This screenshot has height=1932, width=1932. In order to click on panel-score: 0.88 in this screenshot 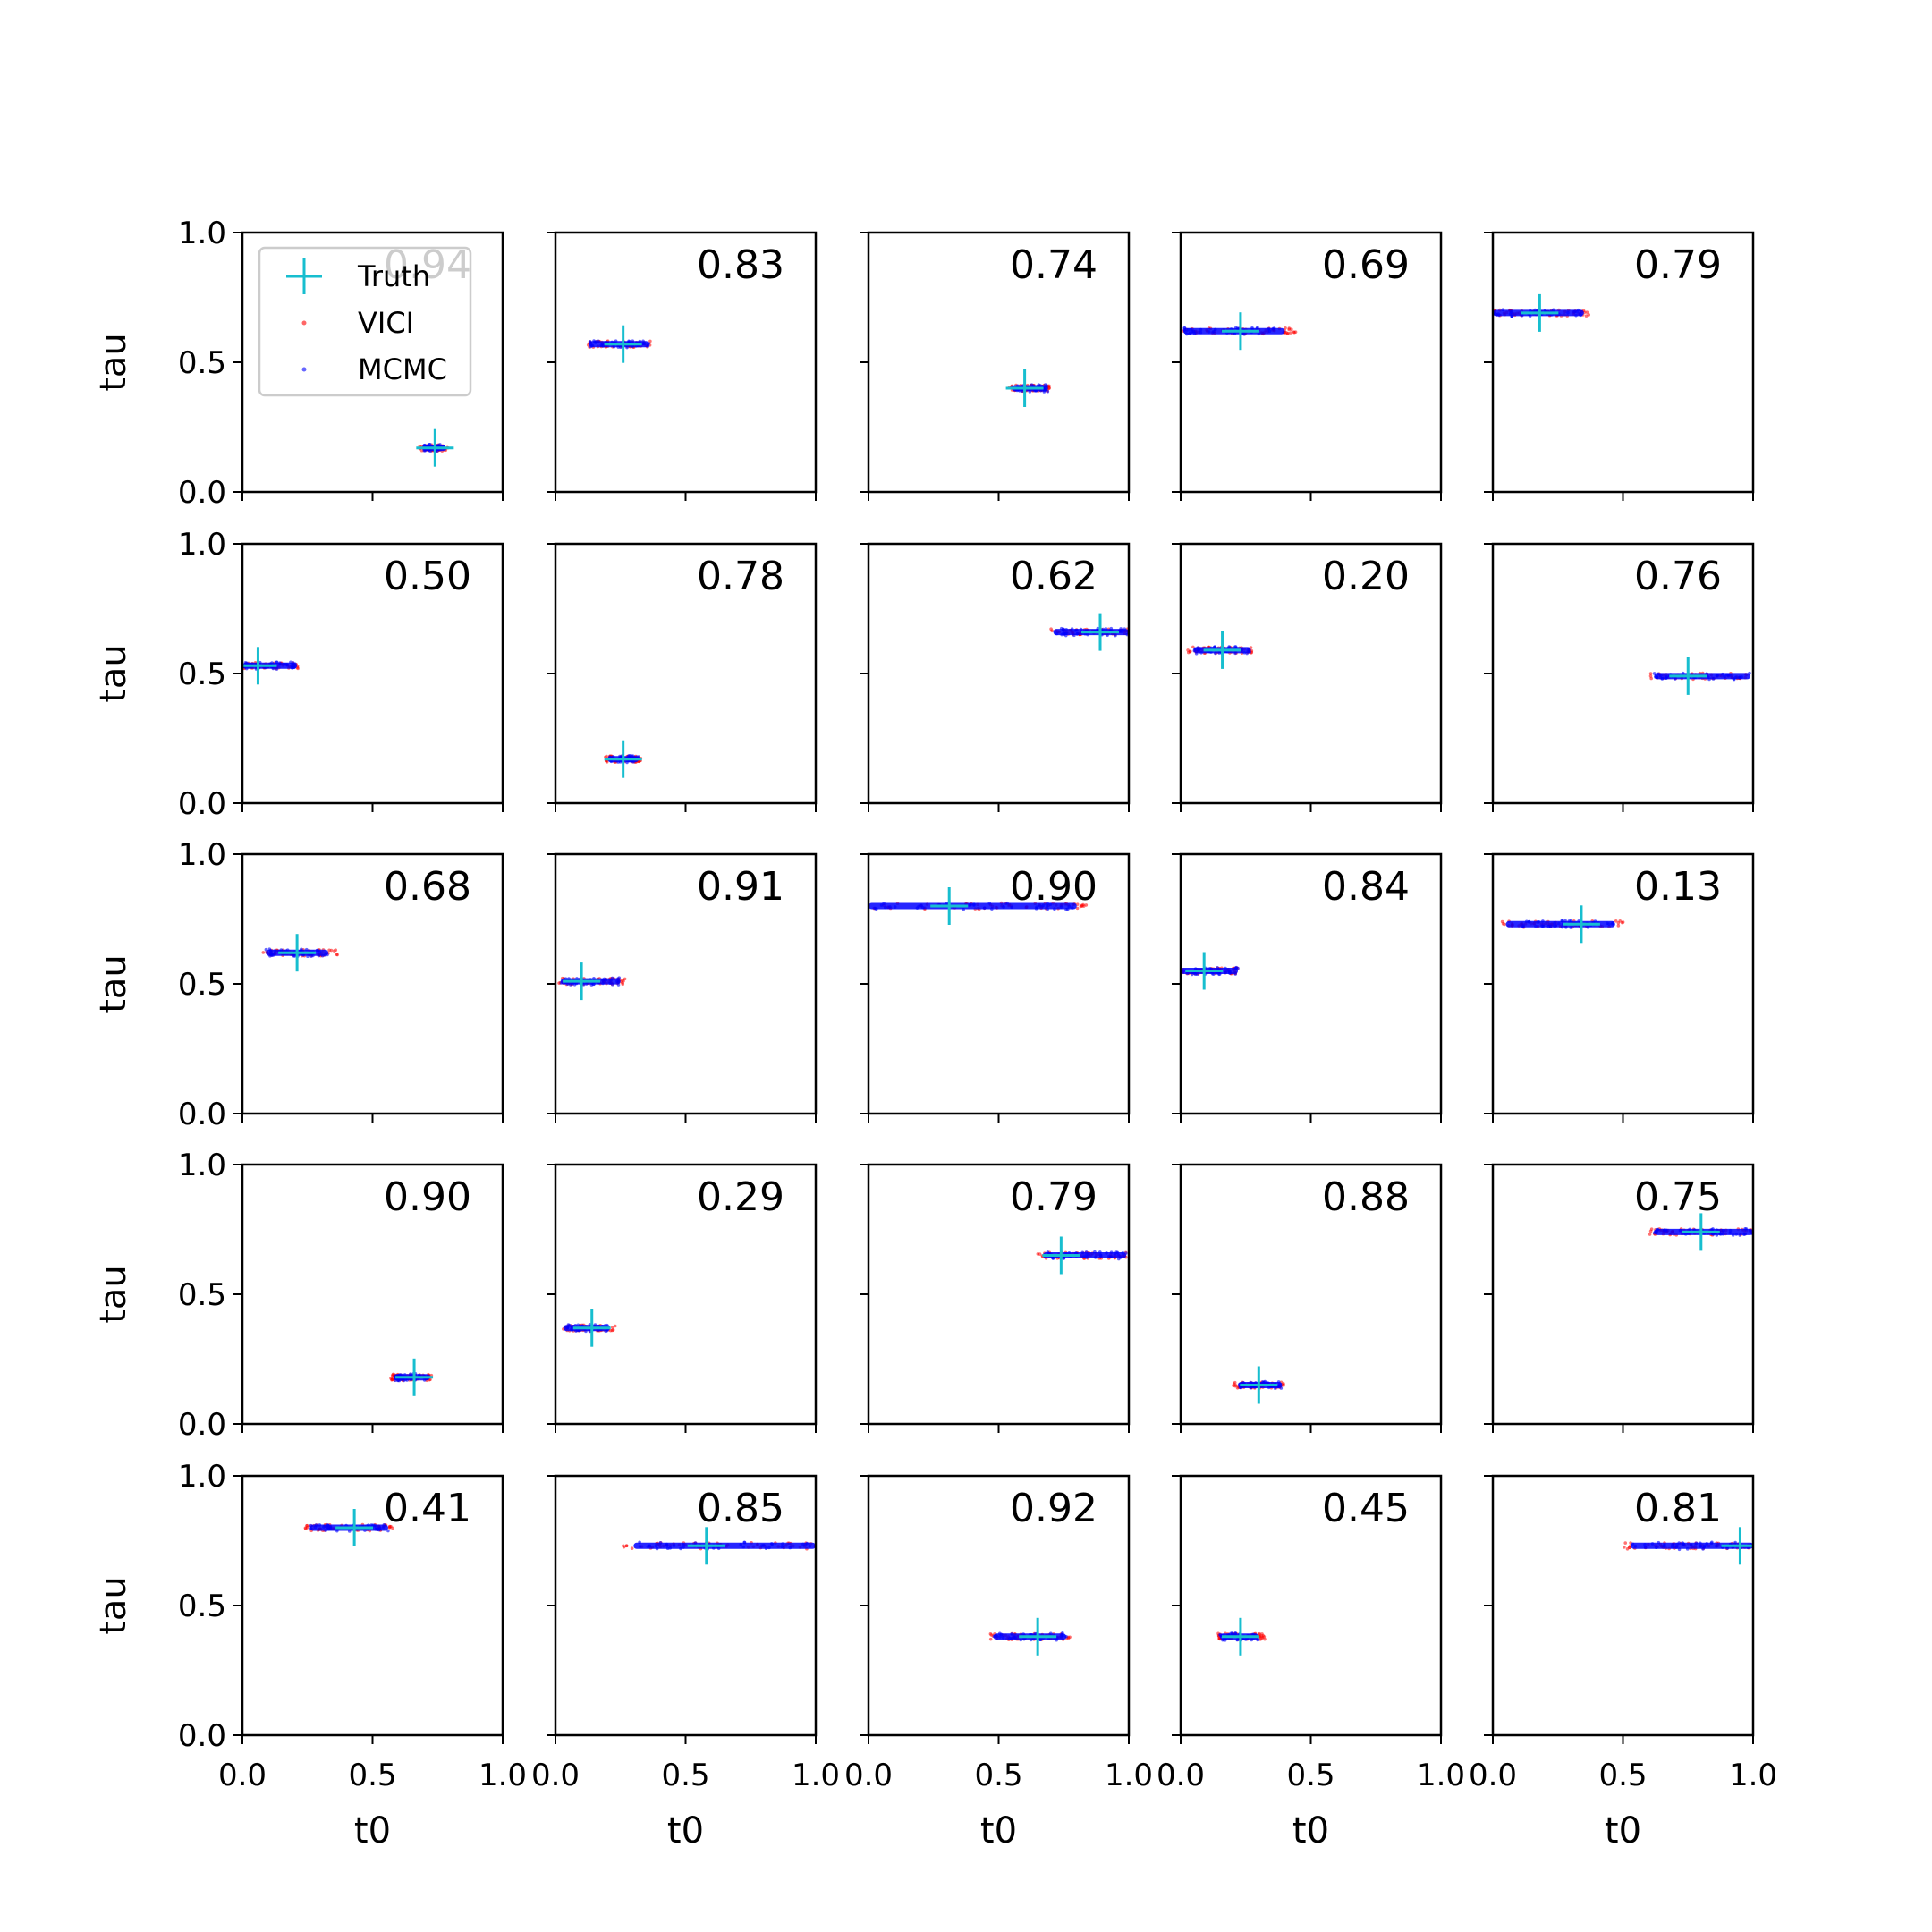, I will do `click(1366, 1197)`.